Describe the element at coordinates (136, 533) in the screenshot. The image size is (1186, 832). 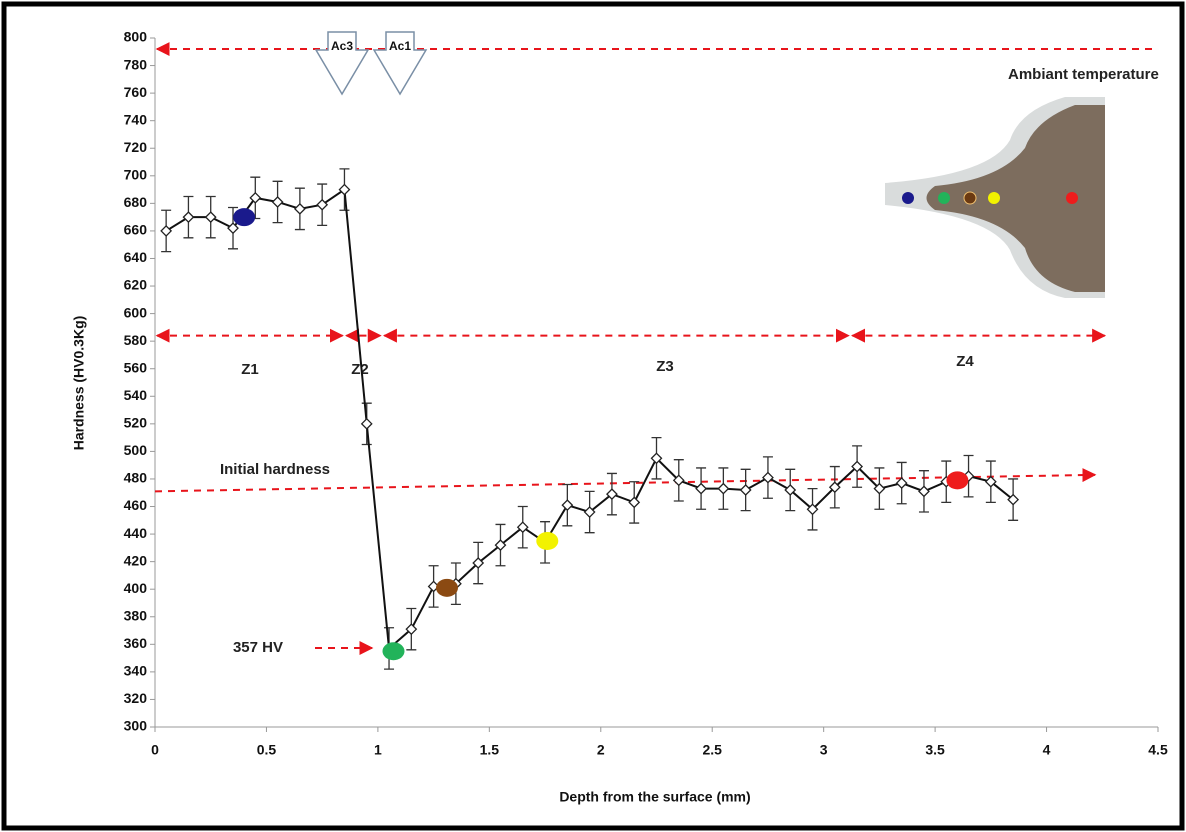
I see `y-tick-label: 440` at that location.